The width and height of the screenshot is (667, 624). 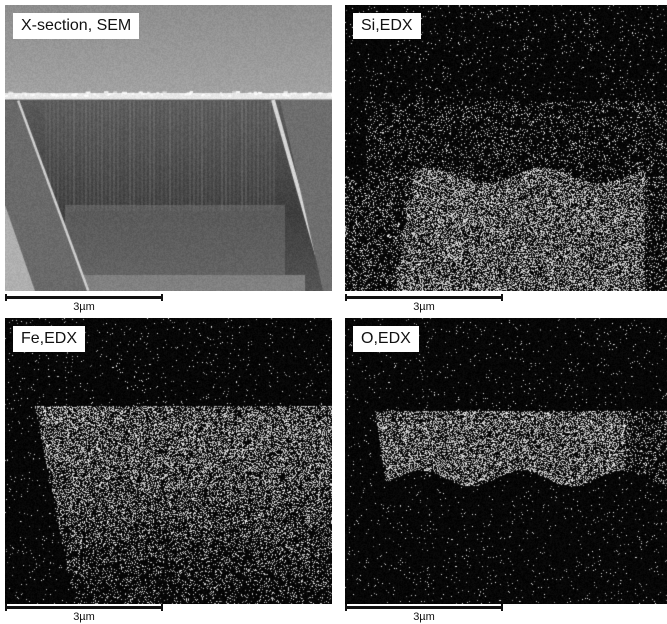 I want to click on panel-label-si: Si,EDX, so click(x=387, y=26).